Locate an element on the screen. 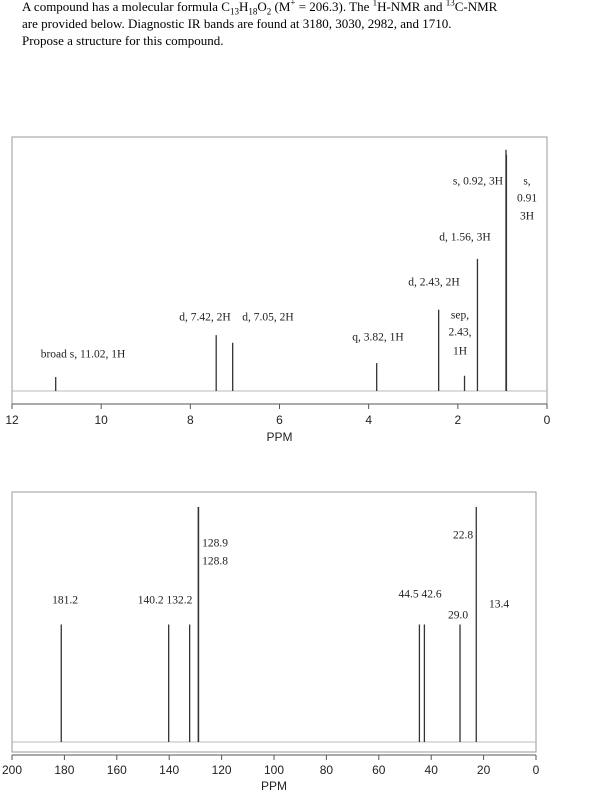  x-tick-label: 40 is located at coordinates (432, 770).